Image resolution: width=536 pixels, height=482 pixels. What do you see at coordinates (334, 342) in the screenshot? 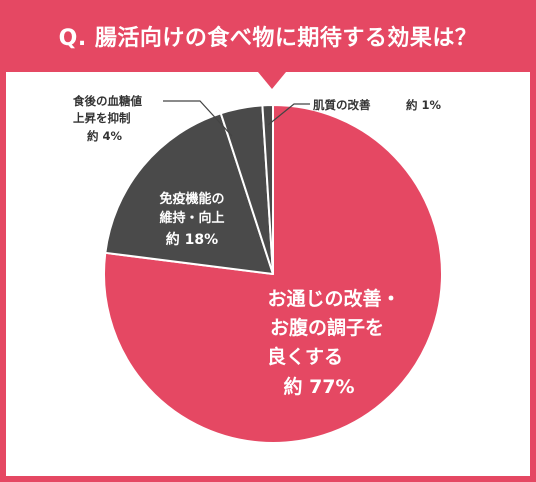
I see `slice-label-bowel: お通じの改善・ お腹の調子を 良くする 約 77%` at bounding box center [334, 342].